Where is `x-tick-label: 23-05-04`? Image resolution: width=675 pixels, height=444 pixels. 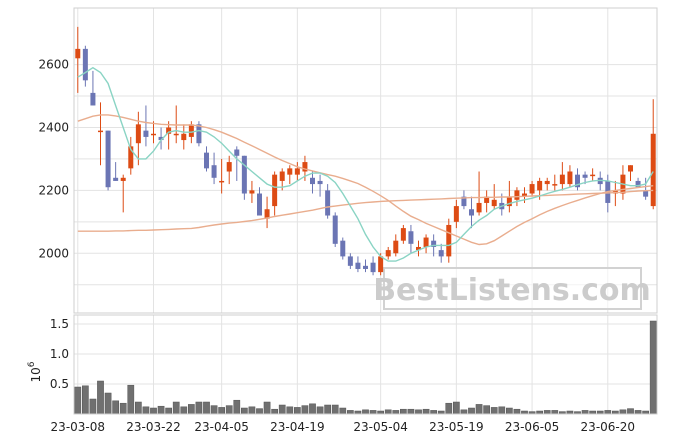 x-tick-label: 23-05-04 is located at coordinates (380, 427).